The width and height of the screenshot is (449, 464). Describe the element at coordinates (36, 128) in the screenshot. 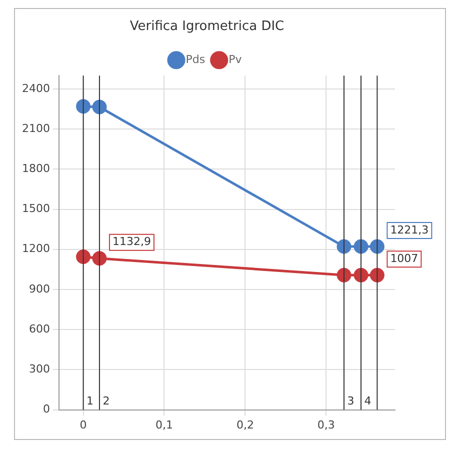

I see `y-tick-label: 2100` at that location.